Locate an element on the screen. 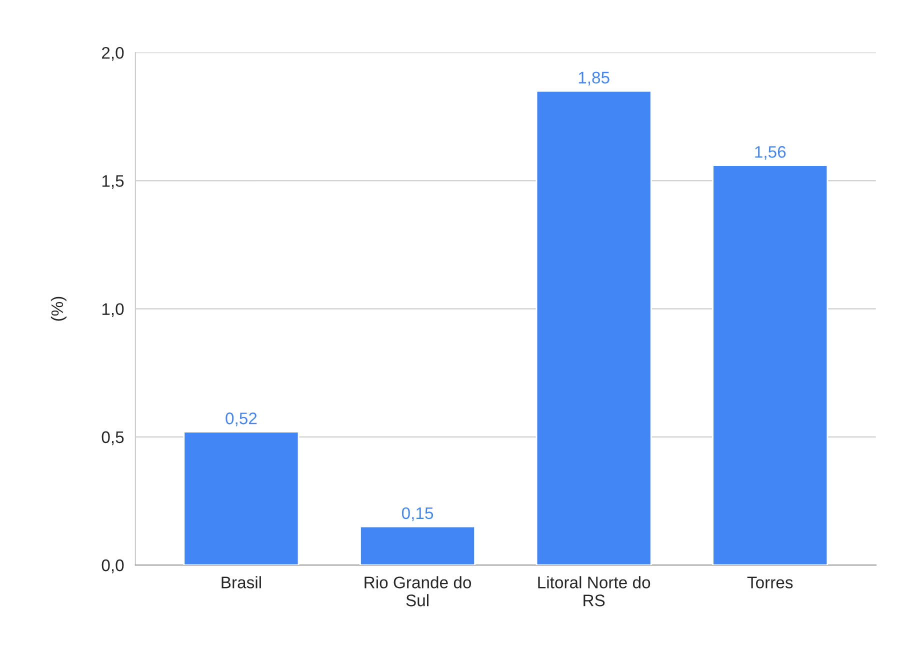  x-tick-label: Brasil is located at coordinates (241, 582).